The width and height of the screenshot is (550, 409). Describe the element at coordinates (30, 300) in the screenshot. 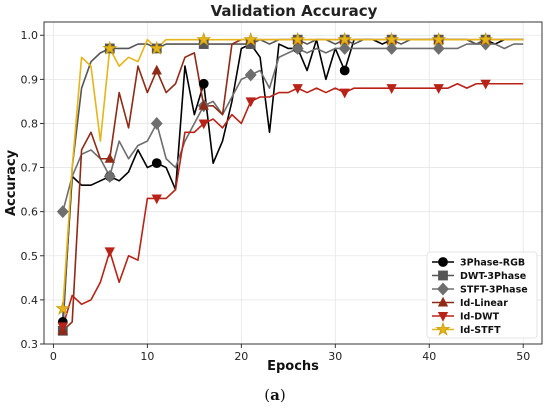

I see `y-tick-label: 0.4` at that location.